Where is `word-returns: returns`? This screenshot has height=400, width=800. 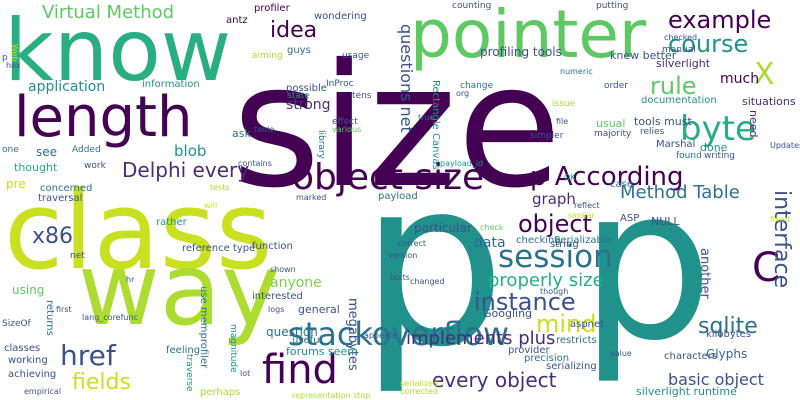
word-returns: returns is located at coordinates (49, 318).